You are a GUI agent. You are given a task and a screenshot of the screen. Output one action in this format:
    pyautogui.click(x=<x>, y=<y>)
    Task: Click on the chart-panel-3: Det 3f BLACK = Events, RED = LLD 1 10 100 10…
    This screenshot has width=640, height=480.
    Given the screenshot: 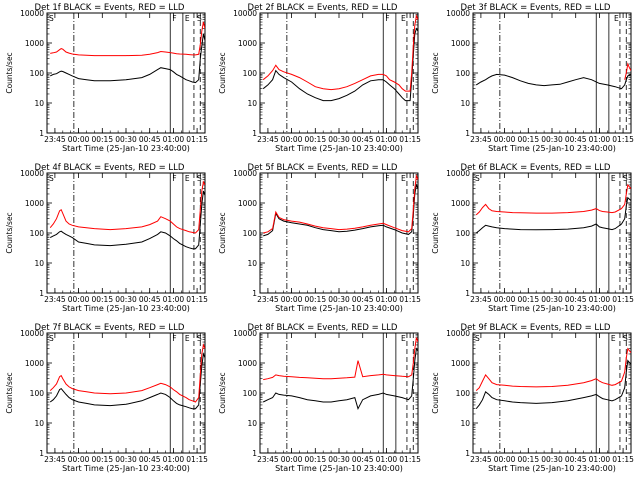 What is the action you would take?
    pyautogui.click(x=532, y=78)
    